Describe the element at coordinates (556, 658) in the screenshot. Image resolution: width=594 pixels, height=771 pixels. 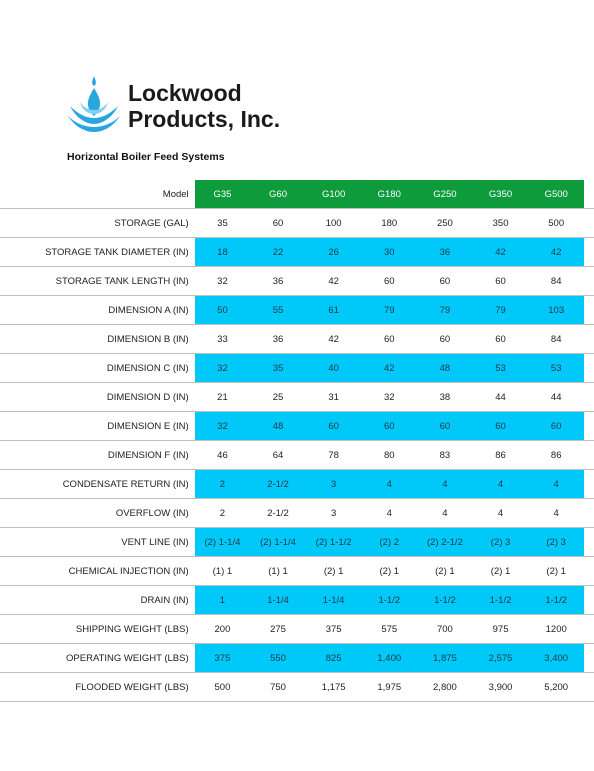
I see `table-cell: 3,400` at that location.